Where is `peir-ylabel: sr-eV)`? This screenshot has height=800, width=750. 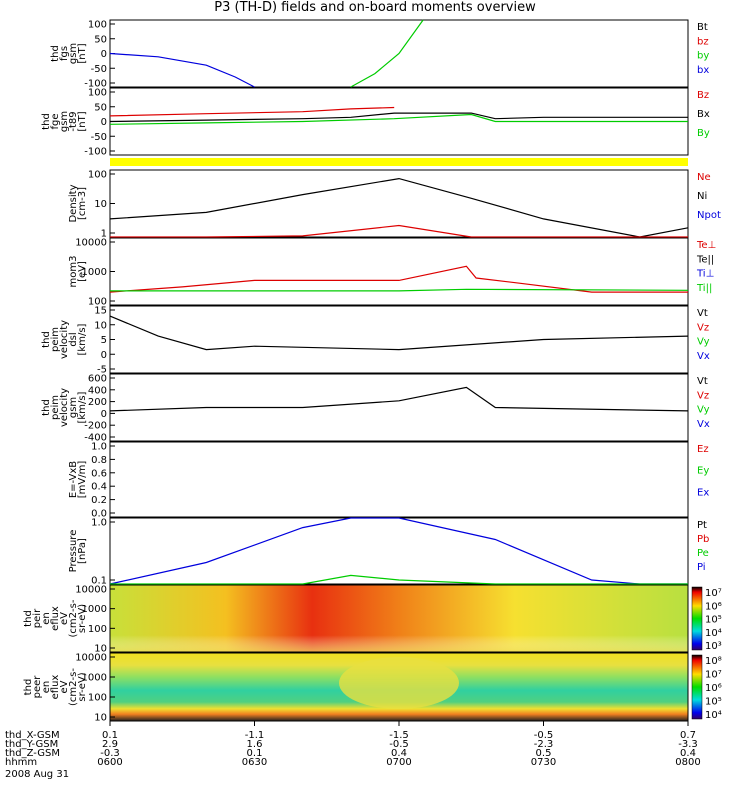 peir-ylabel: sr-eV) is located at coordinates (82, 618).